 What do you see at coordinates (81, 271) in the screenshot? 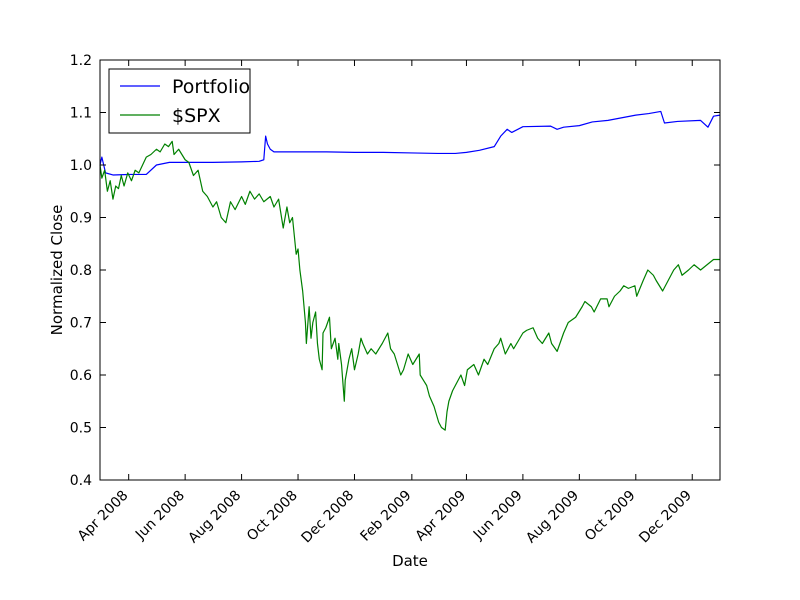
I see `y-tick-label: 0.8` at bounding box center [81, 271].